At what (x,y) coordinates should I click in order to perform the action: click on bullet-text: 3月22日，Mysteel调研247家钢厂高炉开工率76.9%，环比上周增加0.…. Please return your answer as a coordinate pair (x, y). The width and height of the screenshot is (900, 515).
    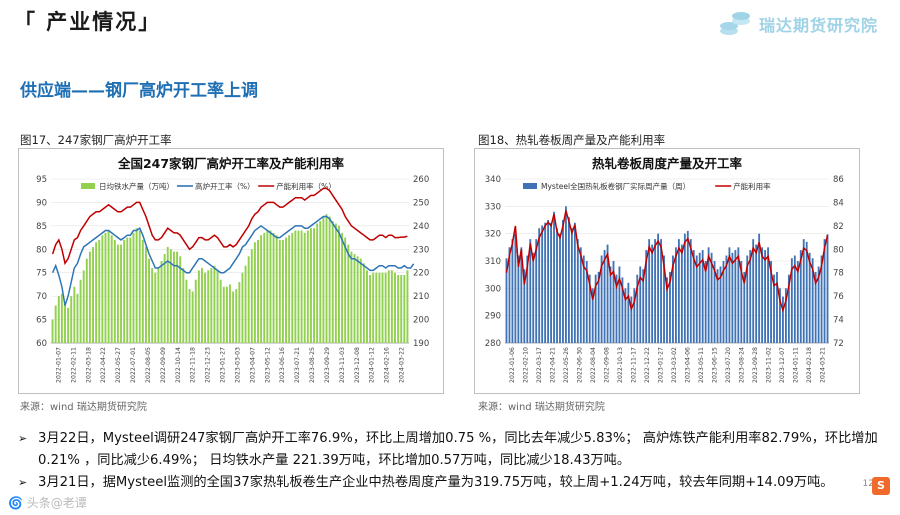
    Looking at the image, I should click on (458, 449).